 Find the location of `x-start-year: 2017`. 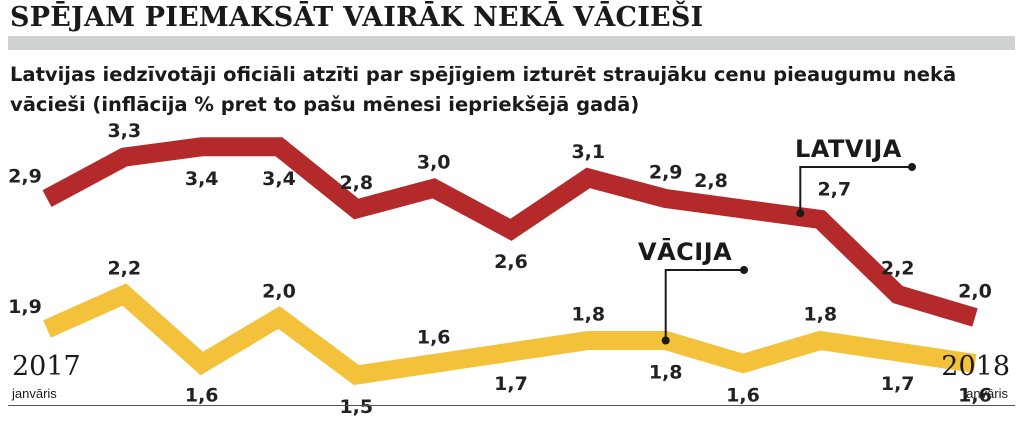

x-start-year: 2017 is located at coordinates (46, 366).